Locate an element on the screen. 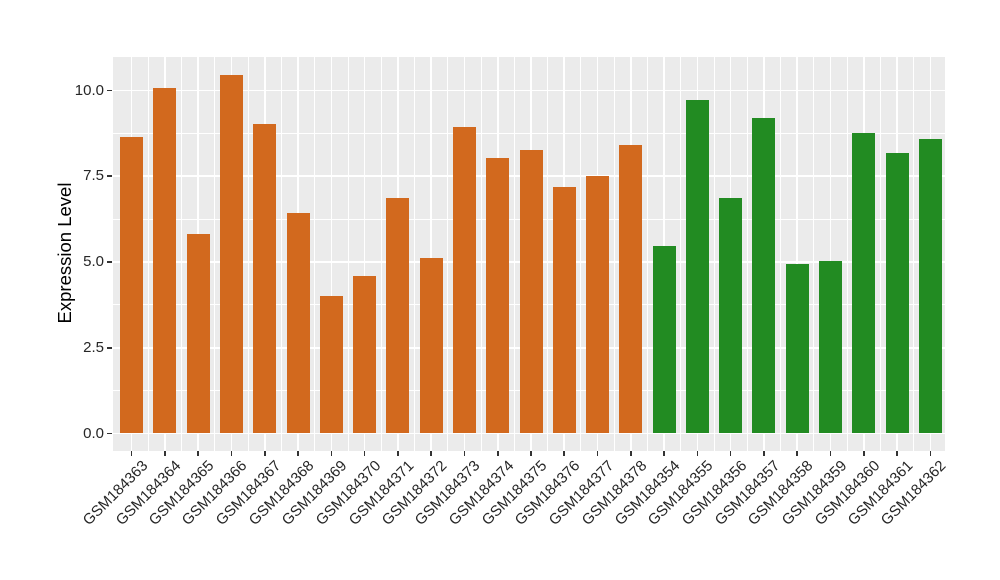  bar-GSM184367 is located at coordinates (265, 278).